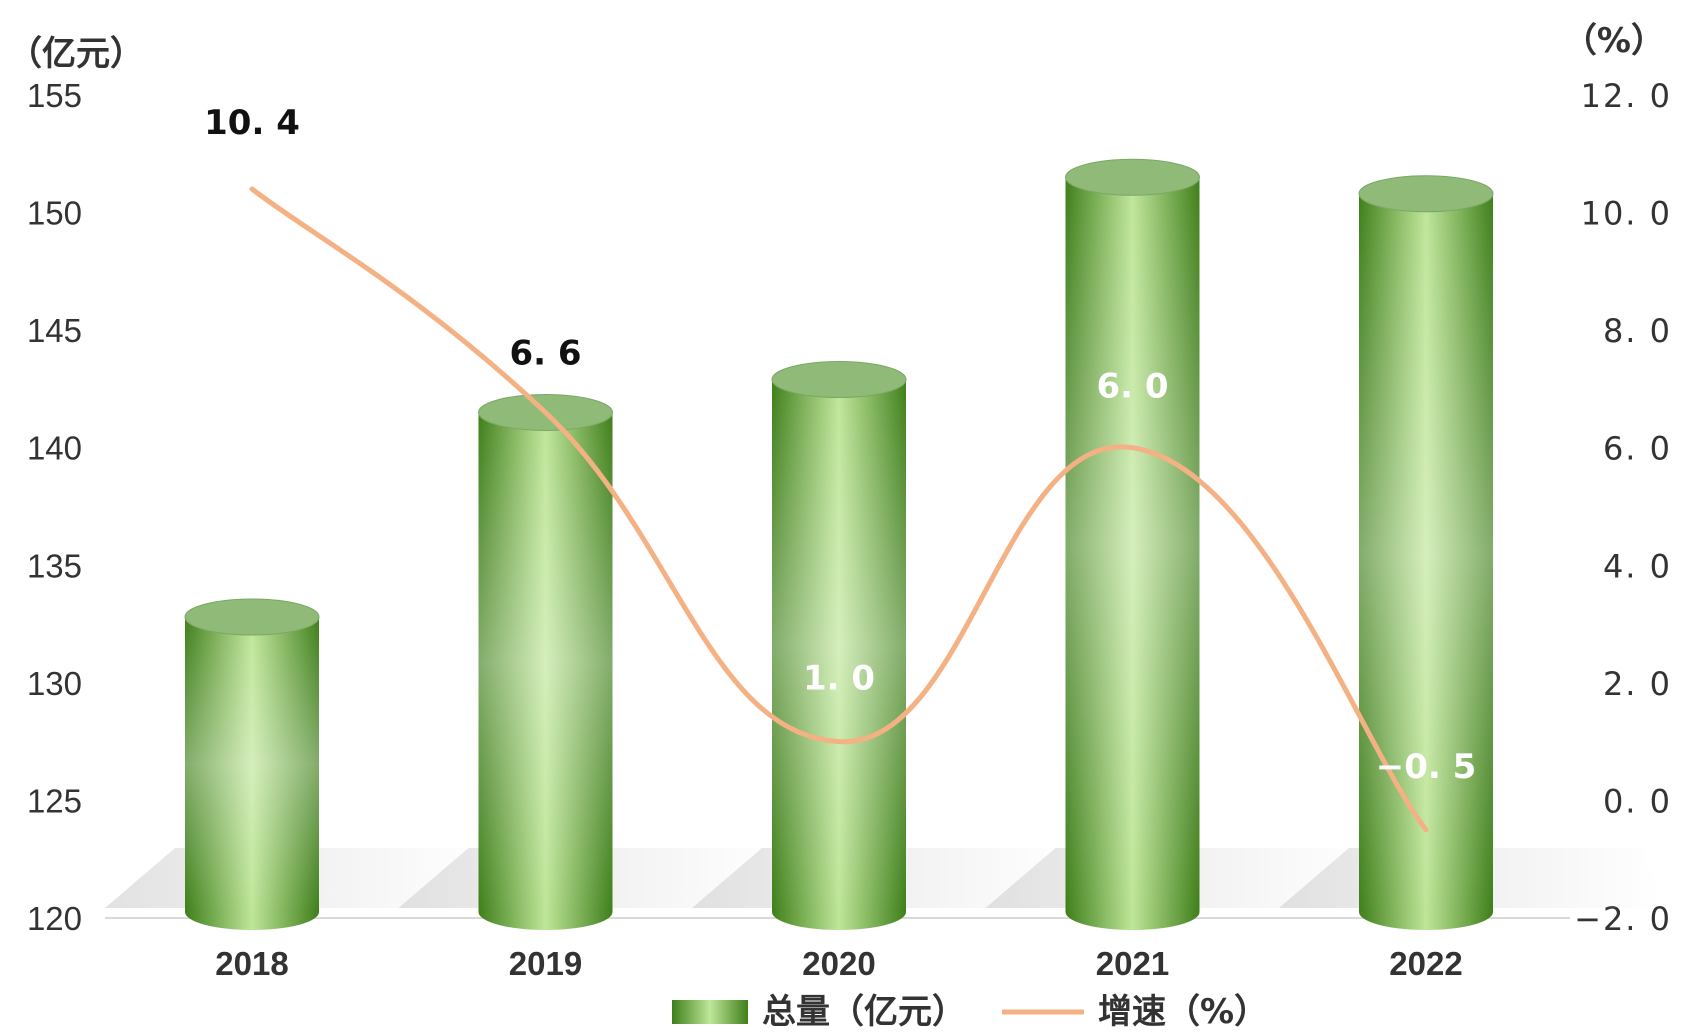  What do you see at coordinates (1637, 566) in the screenshot?
I see `right-tick-label: 4. 0` at bounding box center [1637, 566].